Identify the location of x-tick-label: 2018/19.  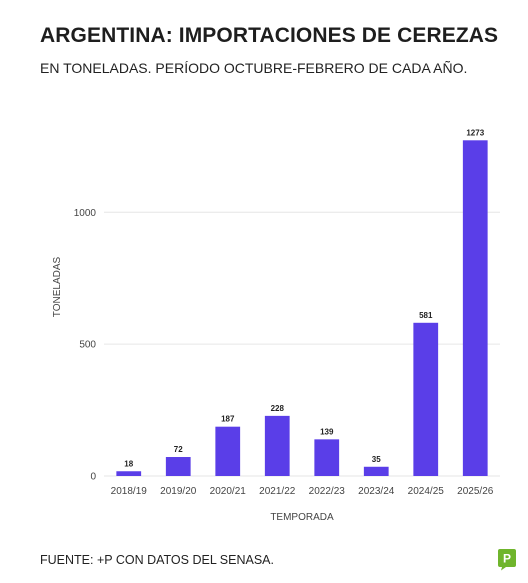
(129, 491).